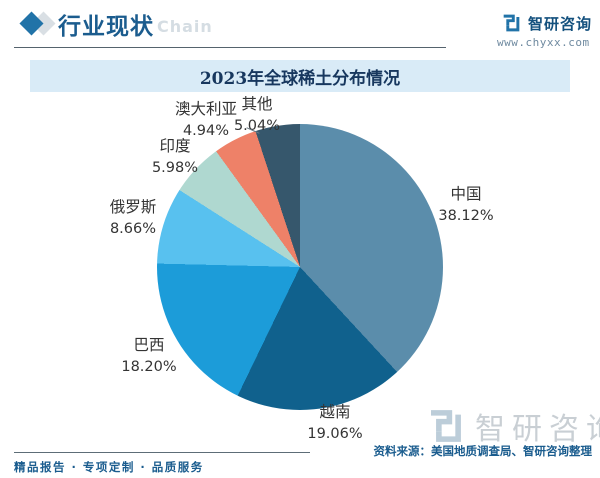 Image resolution: width=600 pixels, height=478 pixels. Describe the element at coordinates (149, 366) in the screenshot. I see `pie-label-pct: 18.20%` at that location.